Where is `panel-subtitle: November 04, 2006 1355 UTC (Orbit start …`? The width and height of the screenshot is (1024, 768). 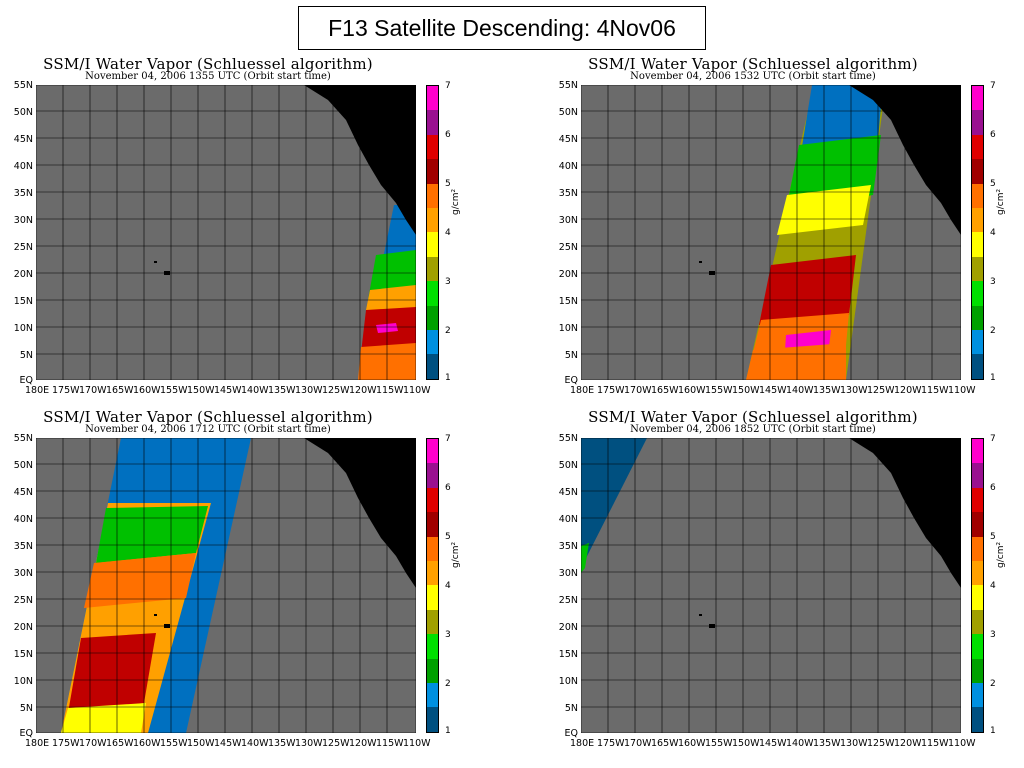 panel-subtitle: November 04, 2006 1355 UTC (Orbit start … is located at coordinates (208, 76).